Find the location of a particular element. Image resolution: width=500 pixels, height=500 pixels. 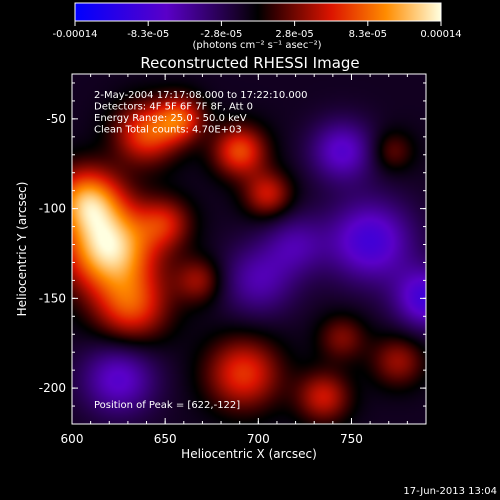

y-tick-label: -100 is located at coordinates (52, 209).